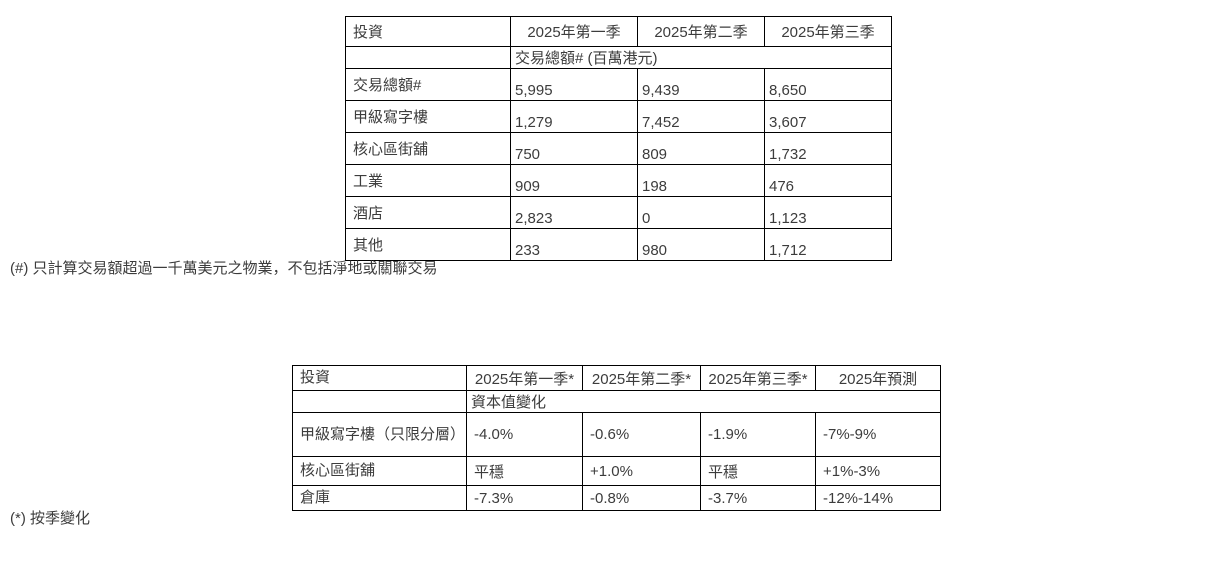 This screenshot has height=569, width=1224. What do you see at coordinates (524, 378) in the screenshot?
I see `table2-col-header-q1: 2025年第一季*` at bounding box center [524, 378].